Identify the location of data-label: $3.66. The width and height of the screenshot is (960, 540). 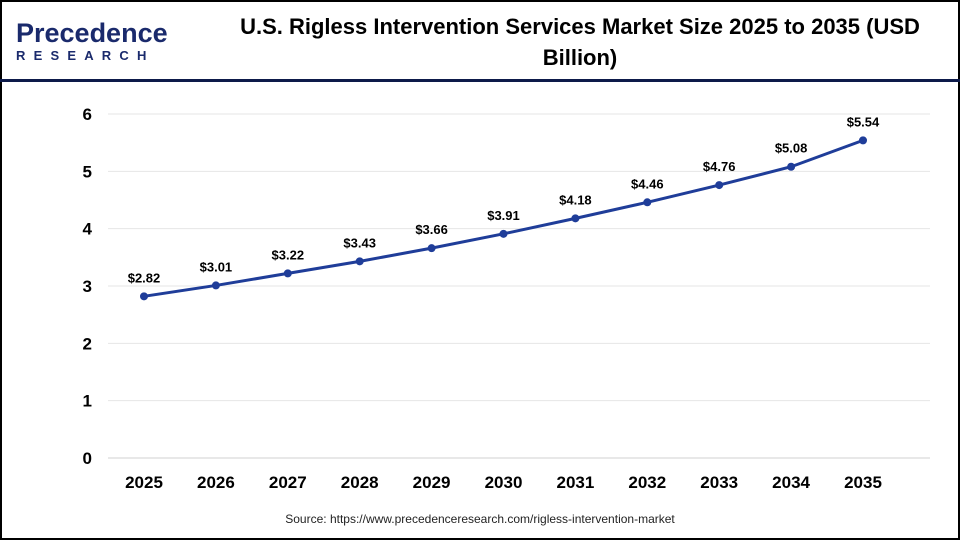
(431, 229).